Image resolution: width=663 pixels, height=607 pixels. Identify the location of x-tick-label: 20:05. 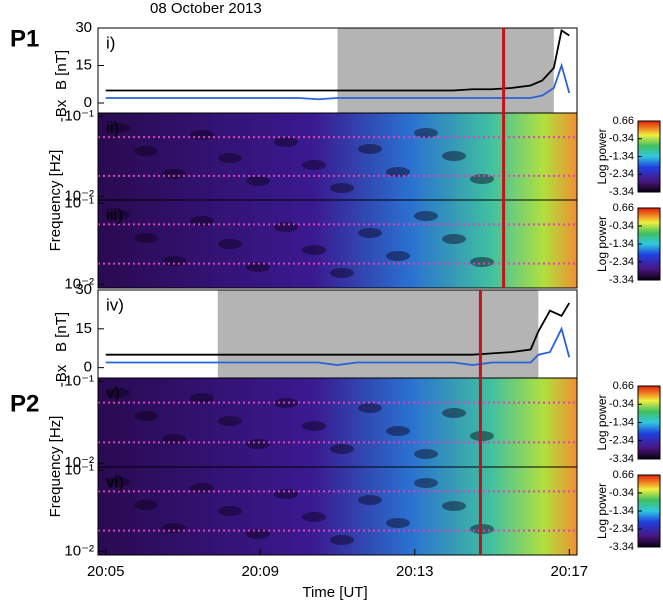
(106, 571).